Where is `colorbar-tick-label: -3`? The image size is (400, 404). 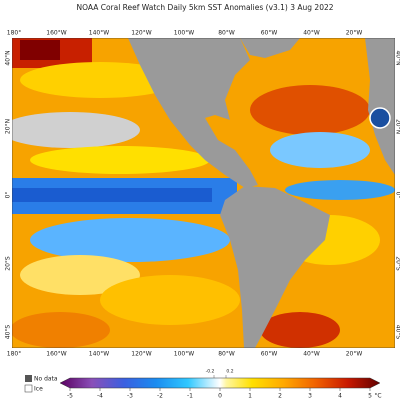 colorbar-tick-label: -3 is located at coordinates (130, 396).